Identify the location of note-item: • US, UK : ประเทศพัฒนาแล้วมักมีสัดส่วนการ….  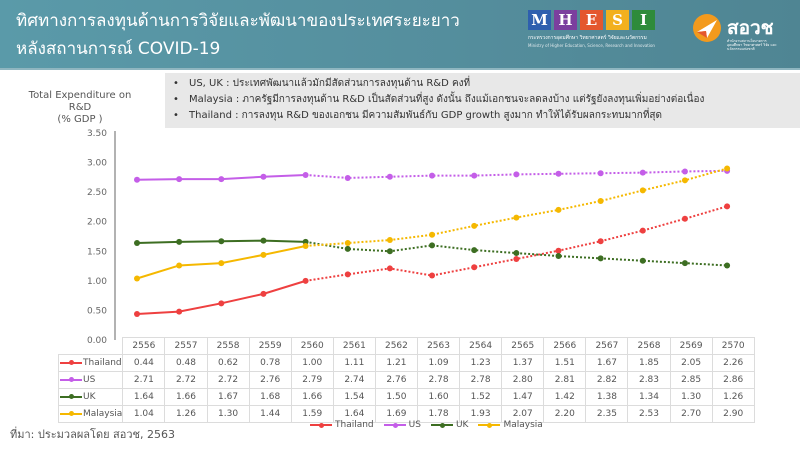
(486, 84).